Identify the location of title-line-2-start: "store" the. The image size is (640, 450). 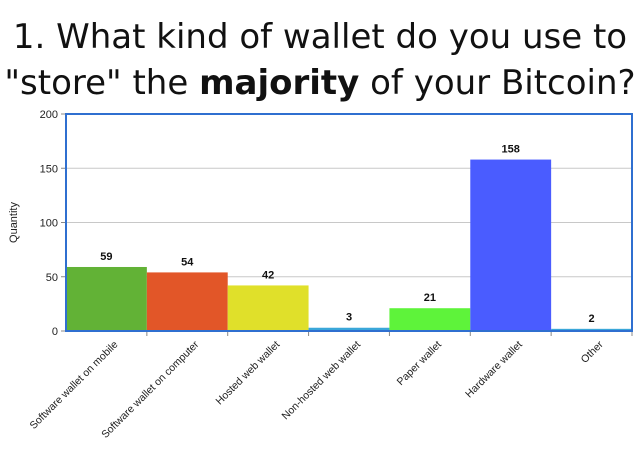
(102, 83).